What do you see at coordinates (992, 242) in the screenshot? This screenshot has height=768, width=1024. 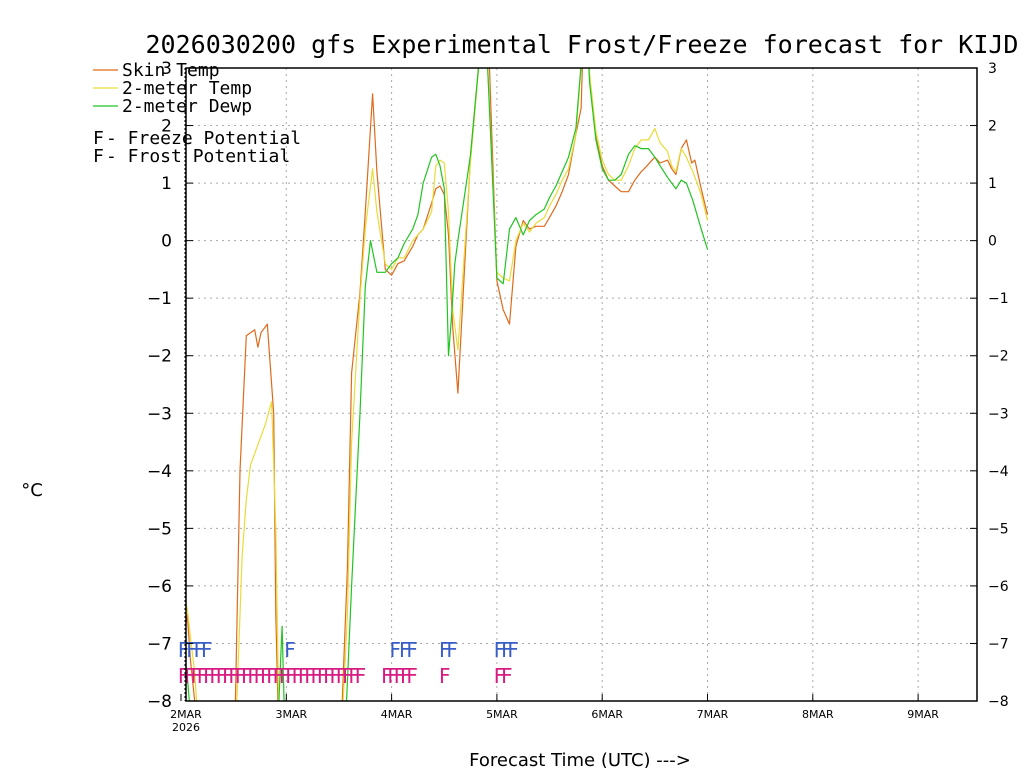 I see `y-tick-label-right: 0` at bounding box center [992, 242].